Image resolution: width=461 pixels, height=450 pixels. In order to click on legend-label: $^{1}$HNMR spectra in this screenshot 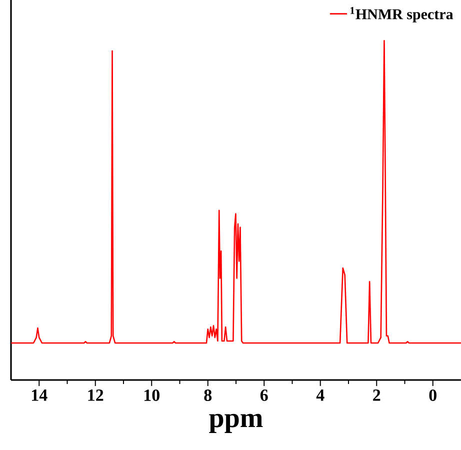, I will do `click(402, 14)`.